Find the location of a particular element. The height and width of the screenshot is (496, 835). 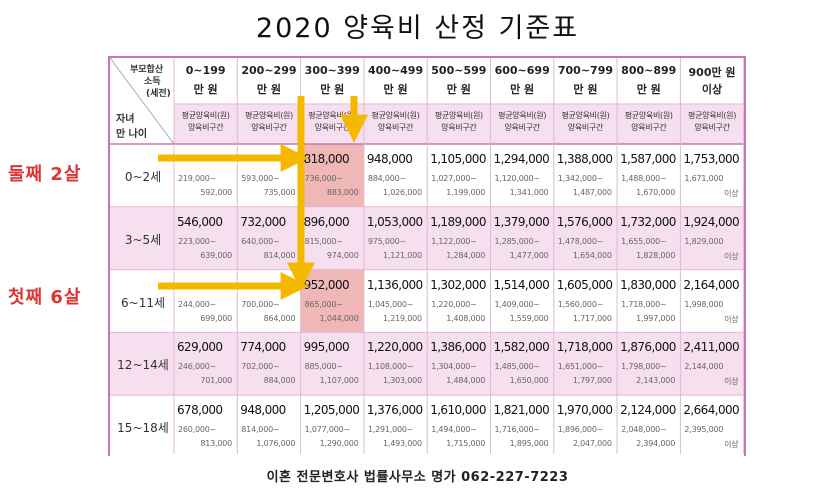

range-start: 1,998,000 is located at coordinates (704, 304).